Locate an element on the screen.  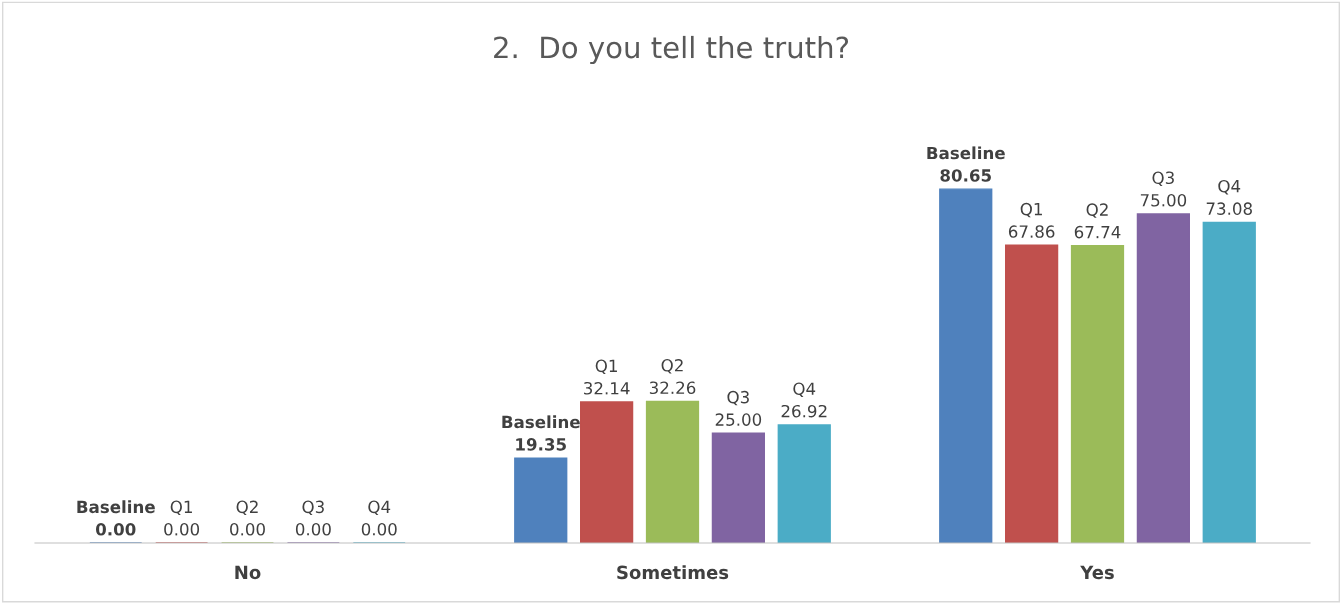
data-label: 32.26 is located at coordinates (672, 388).